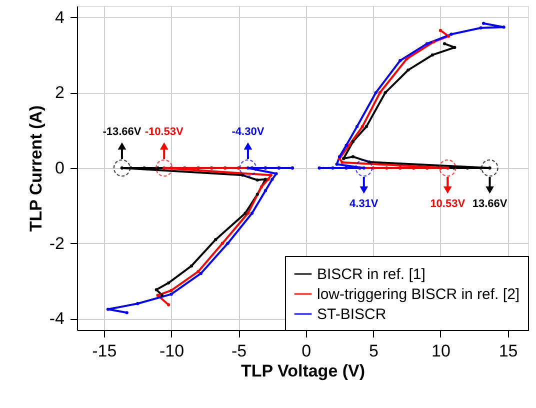 Image resolution: width=536 pixels, height=408 pixels. Describe the element at coordinates (448, 204) in the screenshot. I see `annotation: 10.53V` at that location.